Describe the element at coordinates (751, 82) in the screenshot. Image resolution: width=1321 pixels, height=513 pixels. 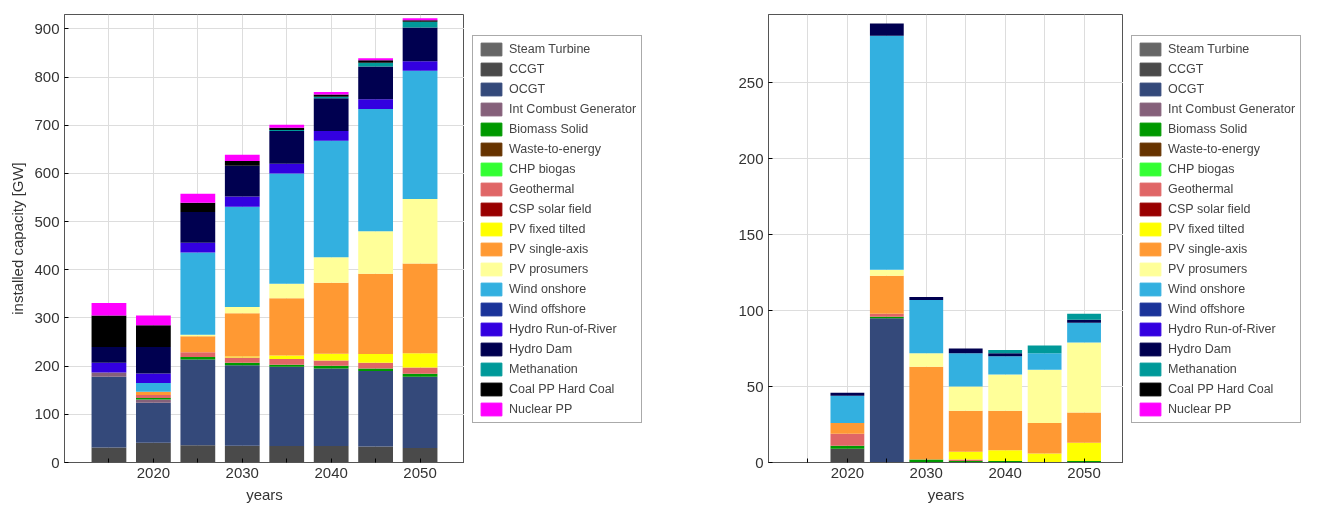
I see `y-tick-label: 250` at that location.